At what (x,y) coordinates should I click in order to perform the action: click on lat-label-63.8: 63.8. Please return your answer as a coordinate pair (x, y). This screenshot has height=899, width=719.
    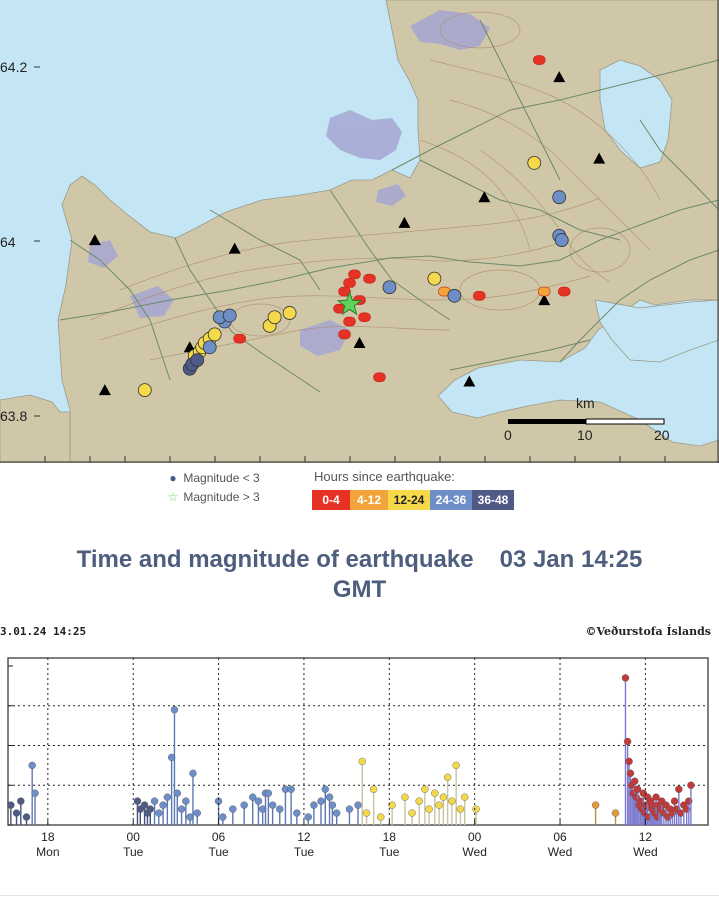
    Looking at the image, I should click on (13, 416).